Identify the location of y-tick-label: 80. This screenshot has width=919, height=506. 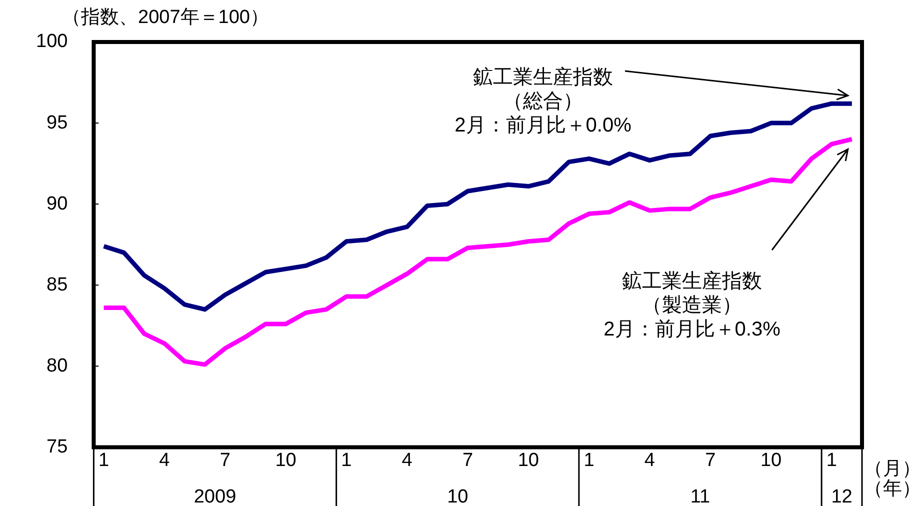
(57, 365).